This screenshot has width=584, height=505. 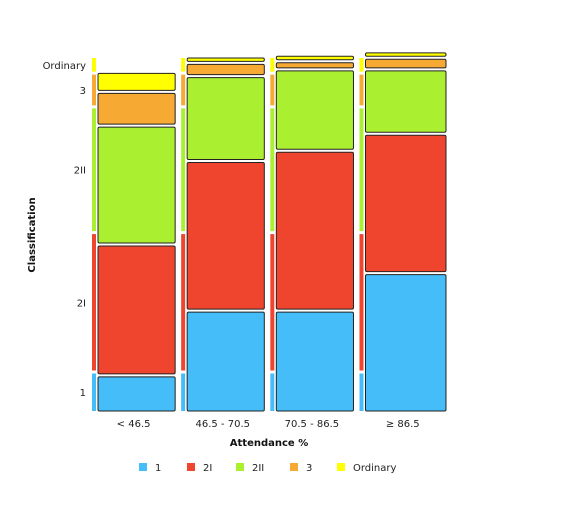 I want to click on y-tick-label: 3, so click(x=83, y=91).